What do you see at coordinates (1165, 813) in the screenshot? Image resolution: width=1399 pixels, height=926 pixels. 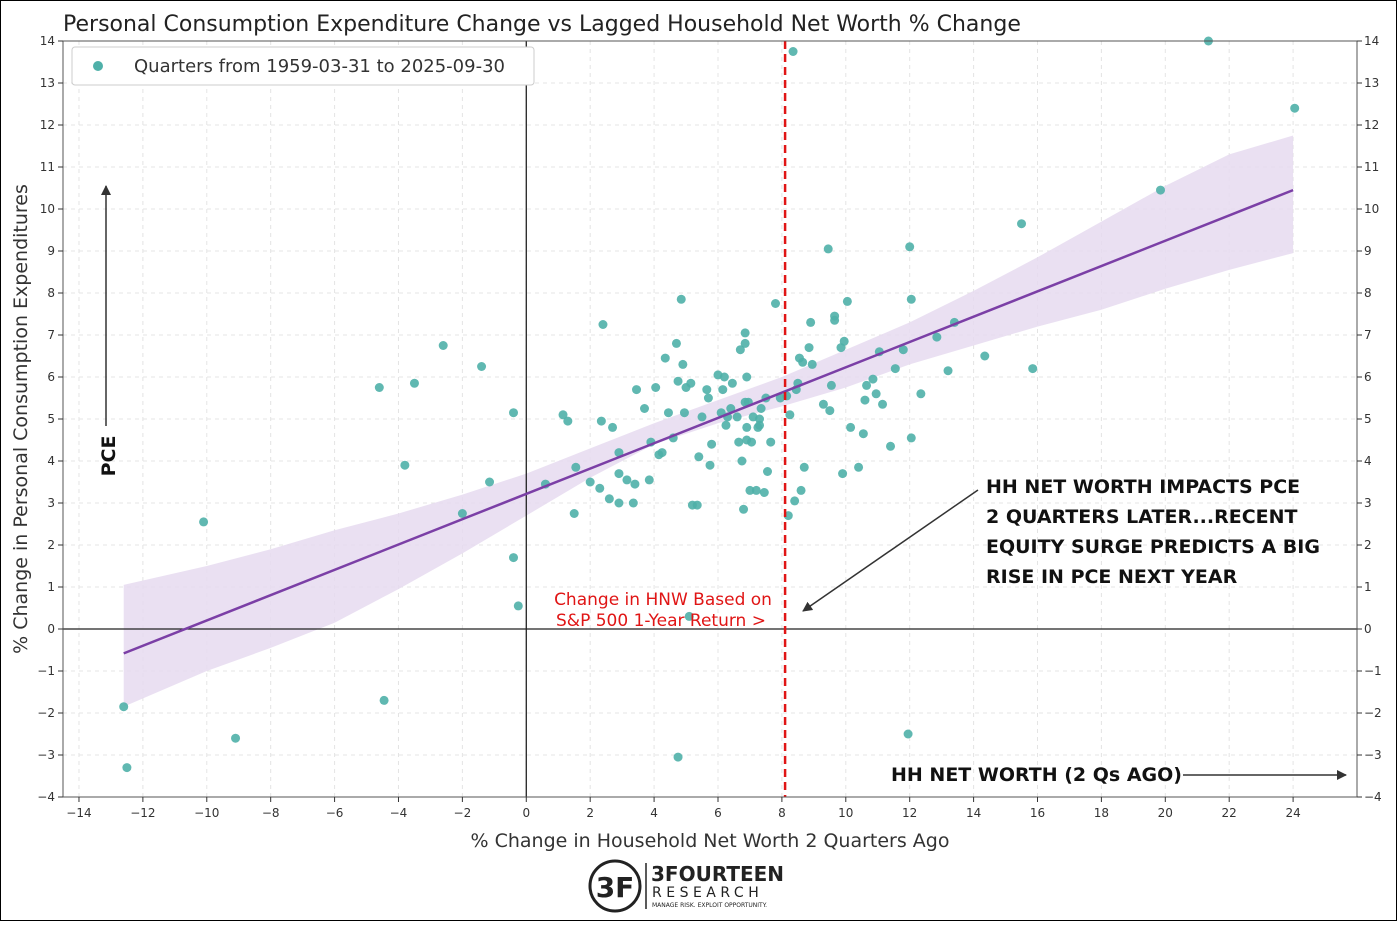 I see `x-tick-label: 20` at bounding box center [1165, 813].